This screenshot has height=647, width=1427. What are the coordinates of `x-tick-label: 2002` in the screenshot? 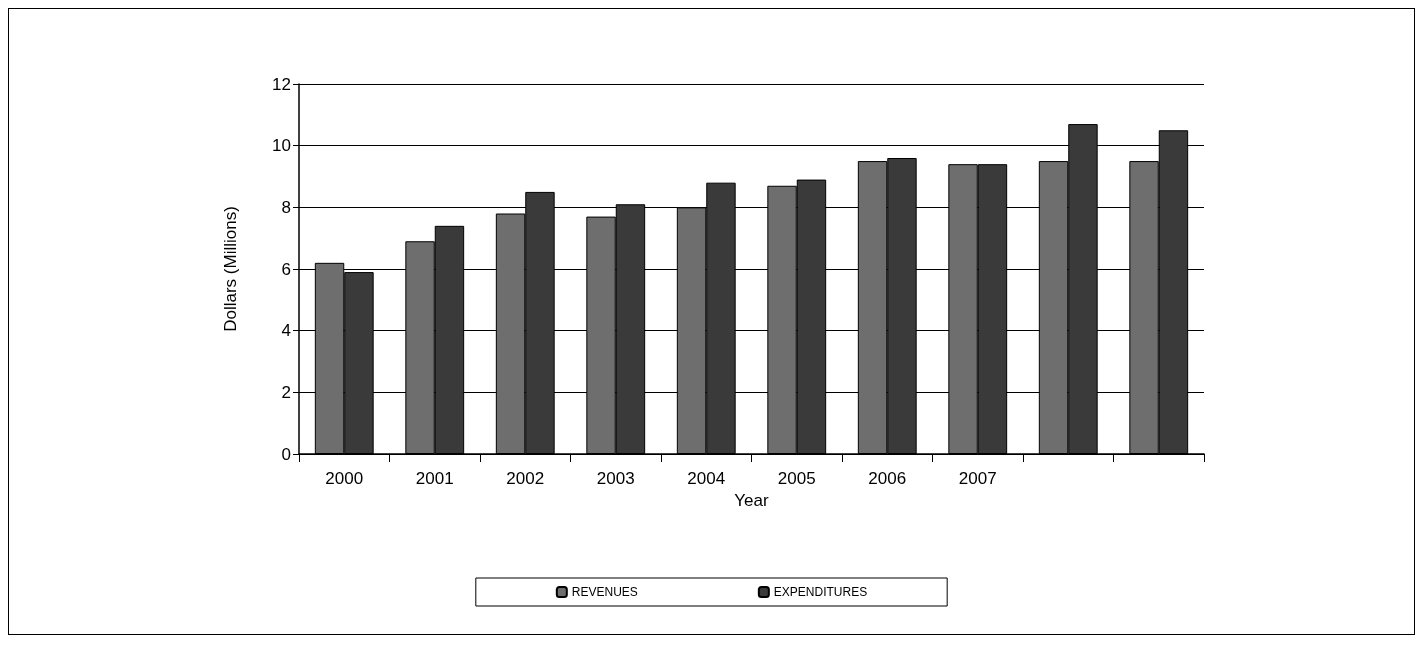 It's located at (525, 478).